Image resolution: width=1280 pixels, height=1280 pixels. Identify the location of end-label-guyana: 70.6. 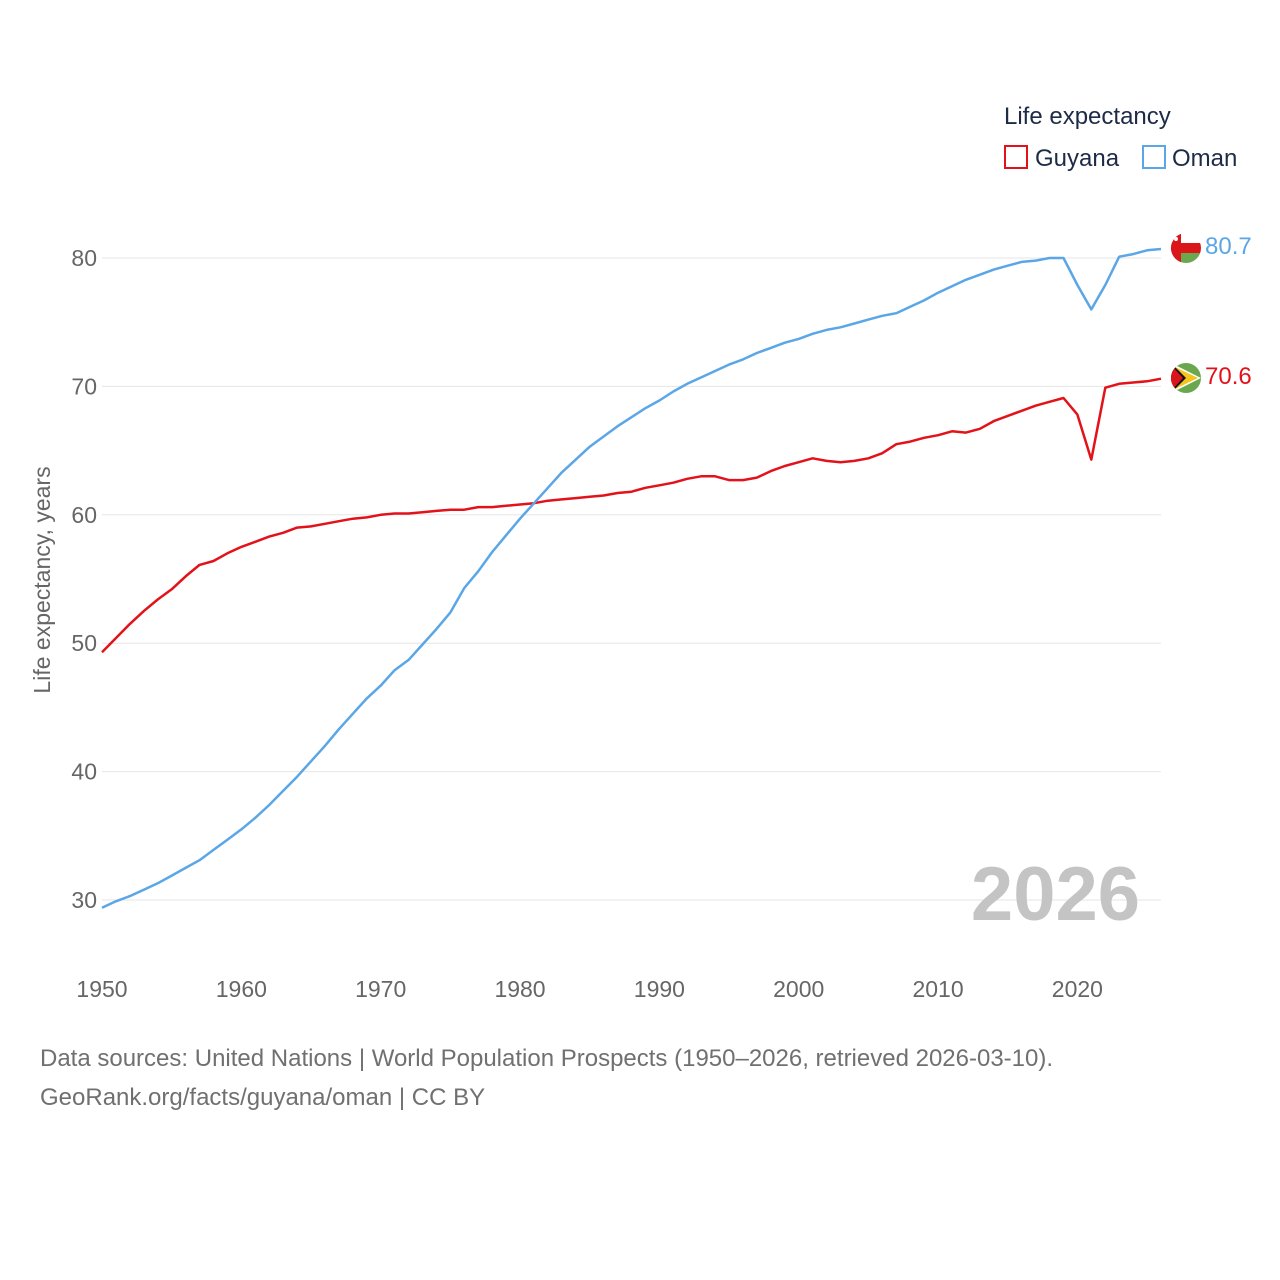
(1228, 376).